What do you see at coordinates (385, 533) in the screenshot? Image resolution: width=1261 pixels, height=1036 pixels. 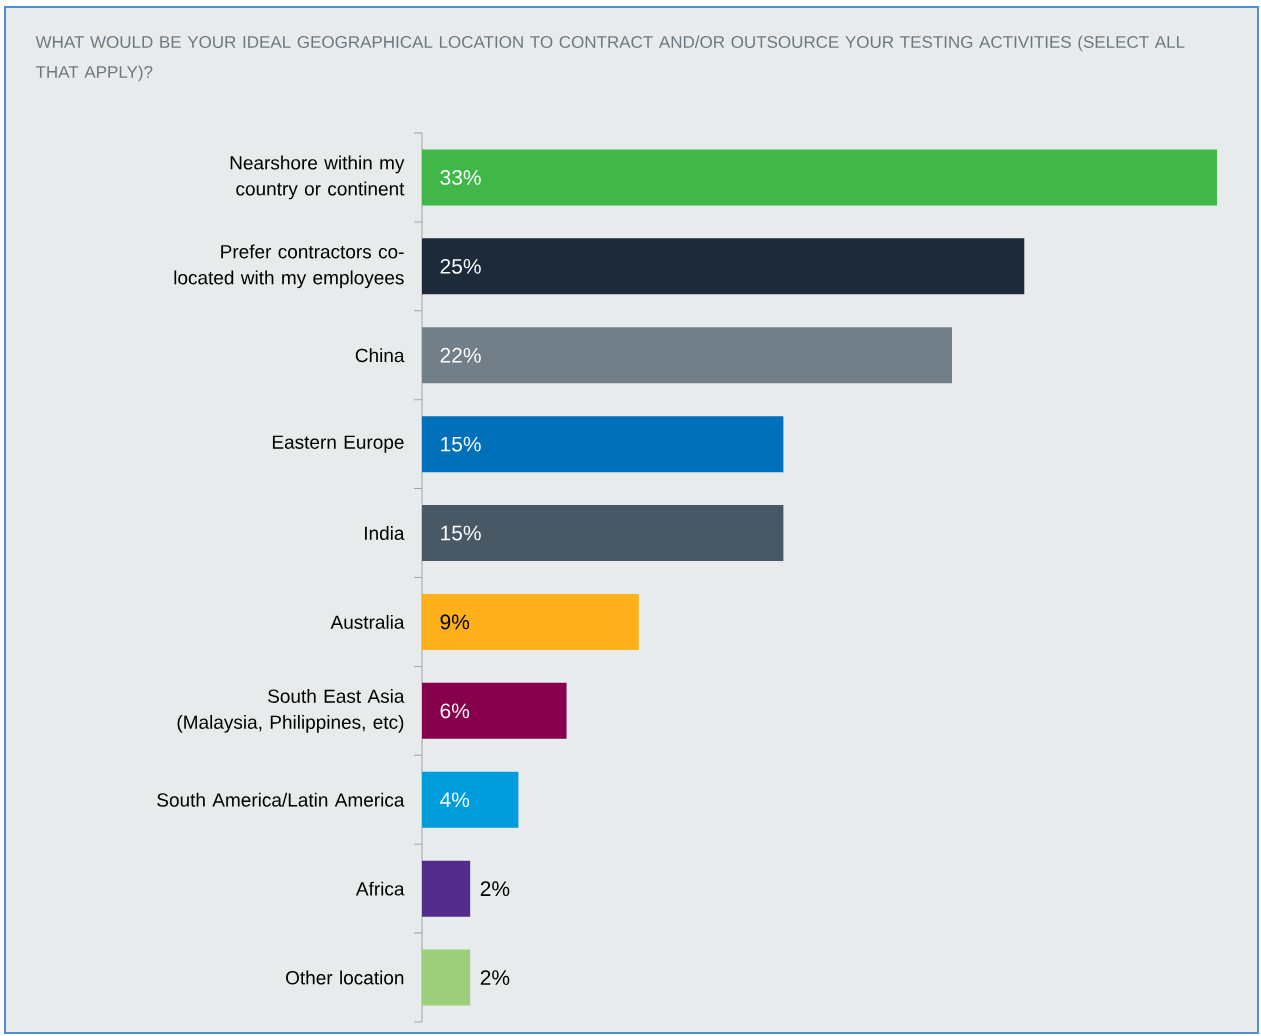 I see `y-tick-label: India` at bounding box center [385, 533].